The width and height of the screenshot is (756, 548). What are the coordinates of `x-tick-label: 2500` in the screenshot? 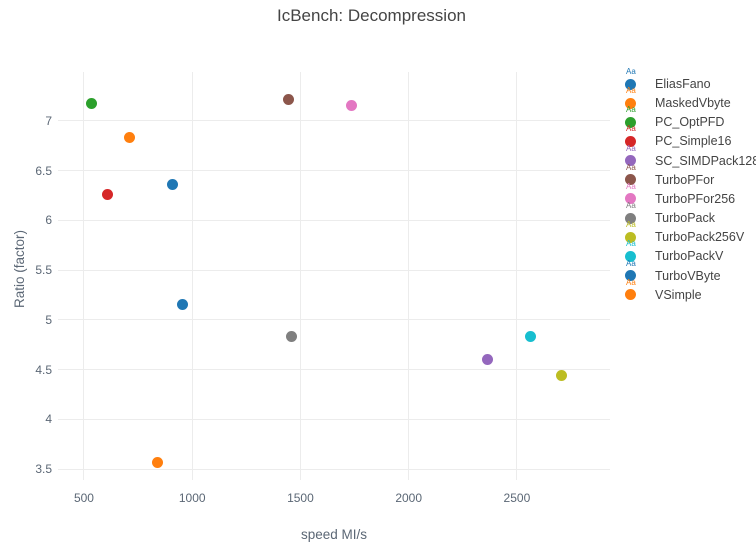 It's located at (517, 498).